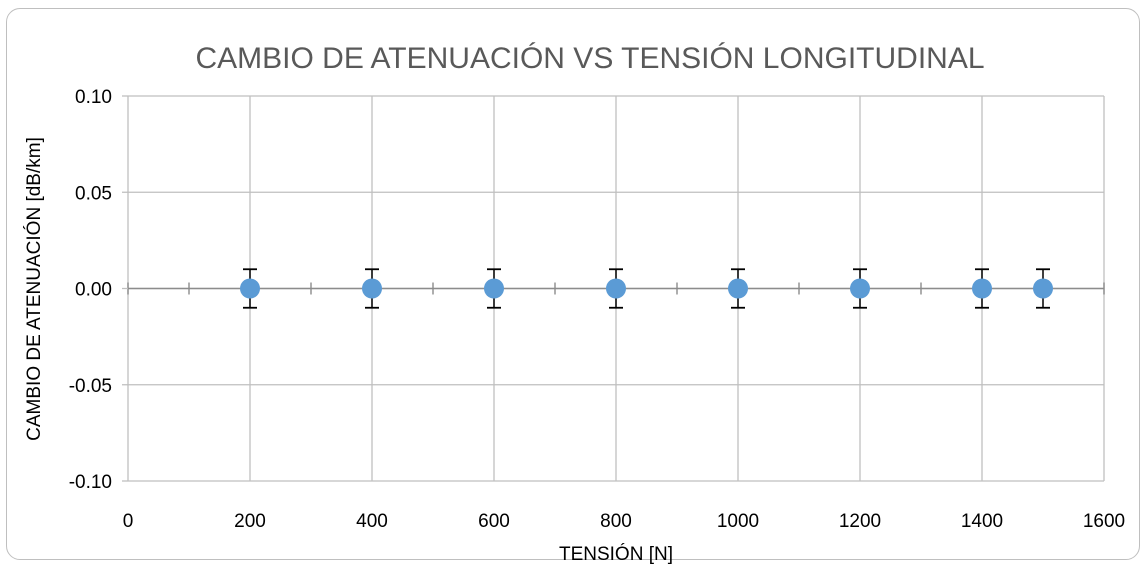  What do you see at coordinates (494, 521) in the screenshot?
I see `x-tick-label: 600` at bounding box center [494, 521].